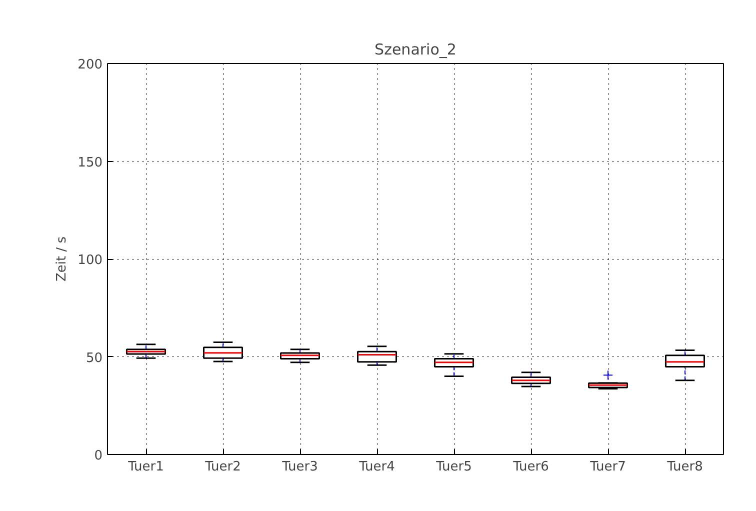  I want to click on x-tick-label: Tuer3, so click(299, 467).